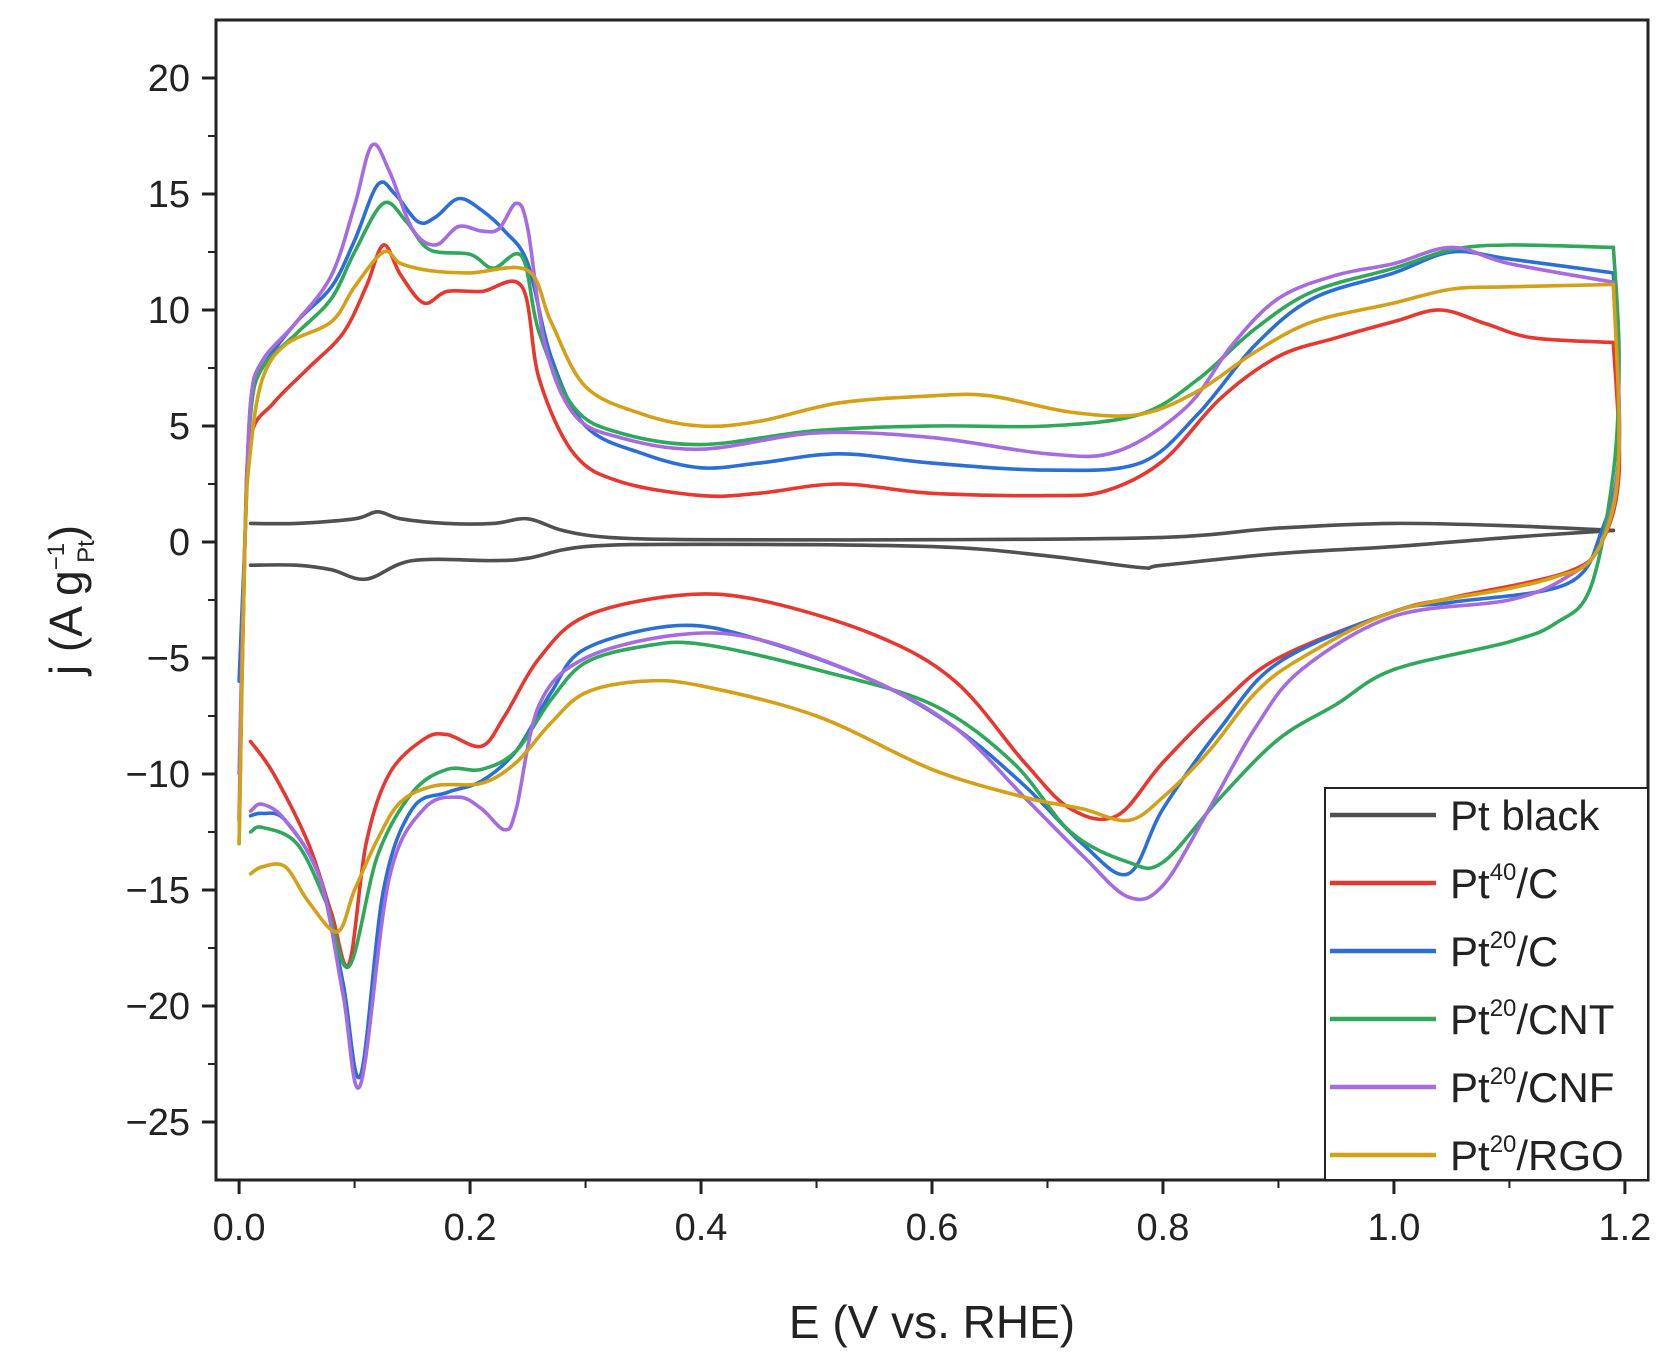  I want to click on y-tick-label: −10, so click(158, 775).